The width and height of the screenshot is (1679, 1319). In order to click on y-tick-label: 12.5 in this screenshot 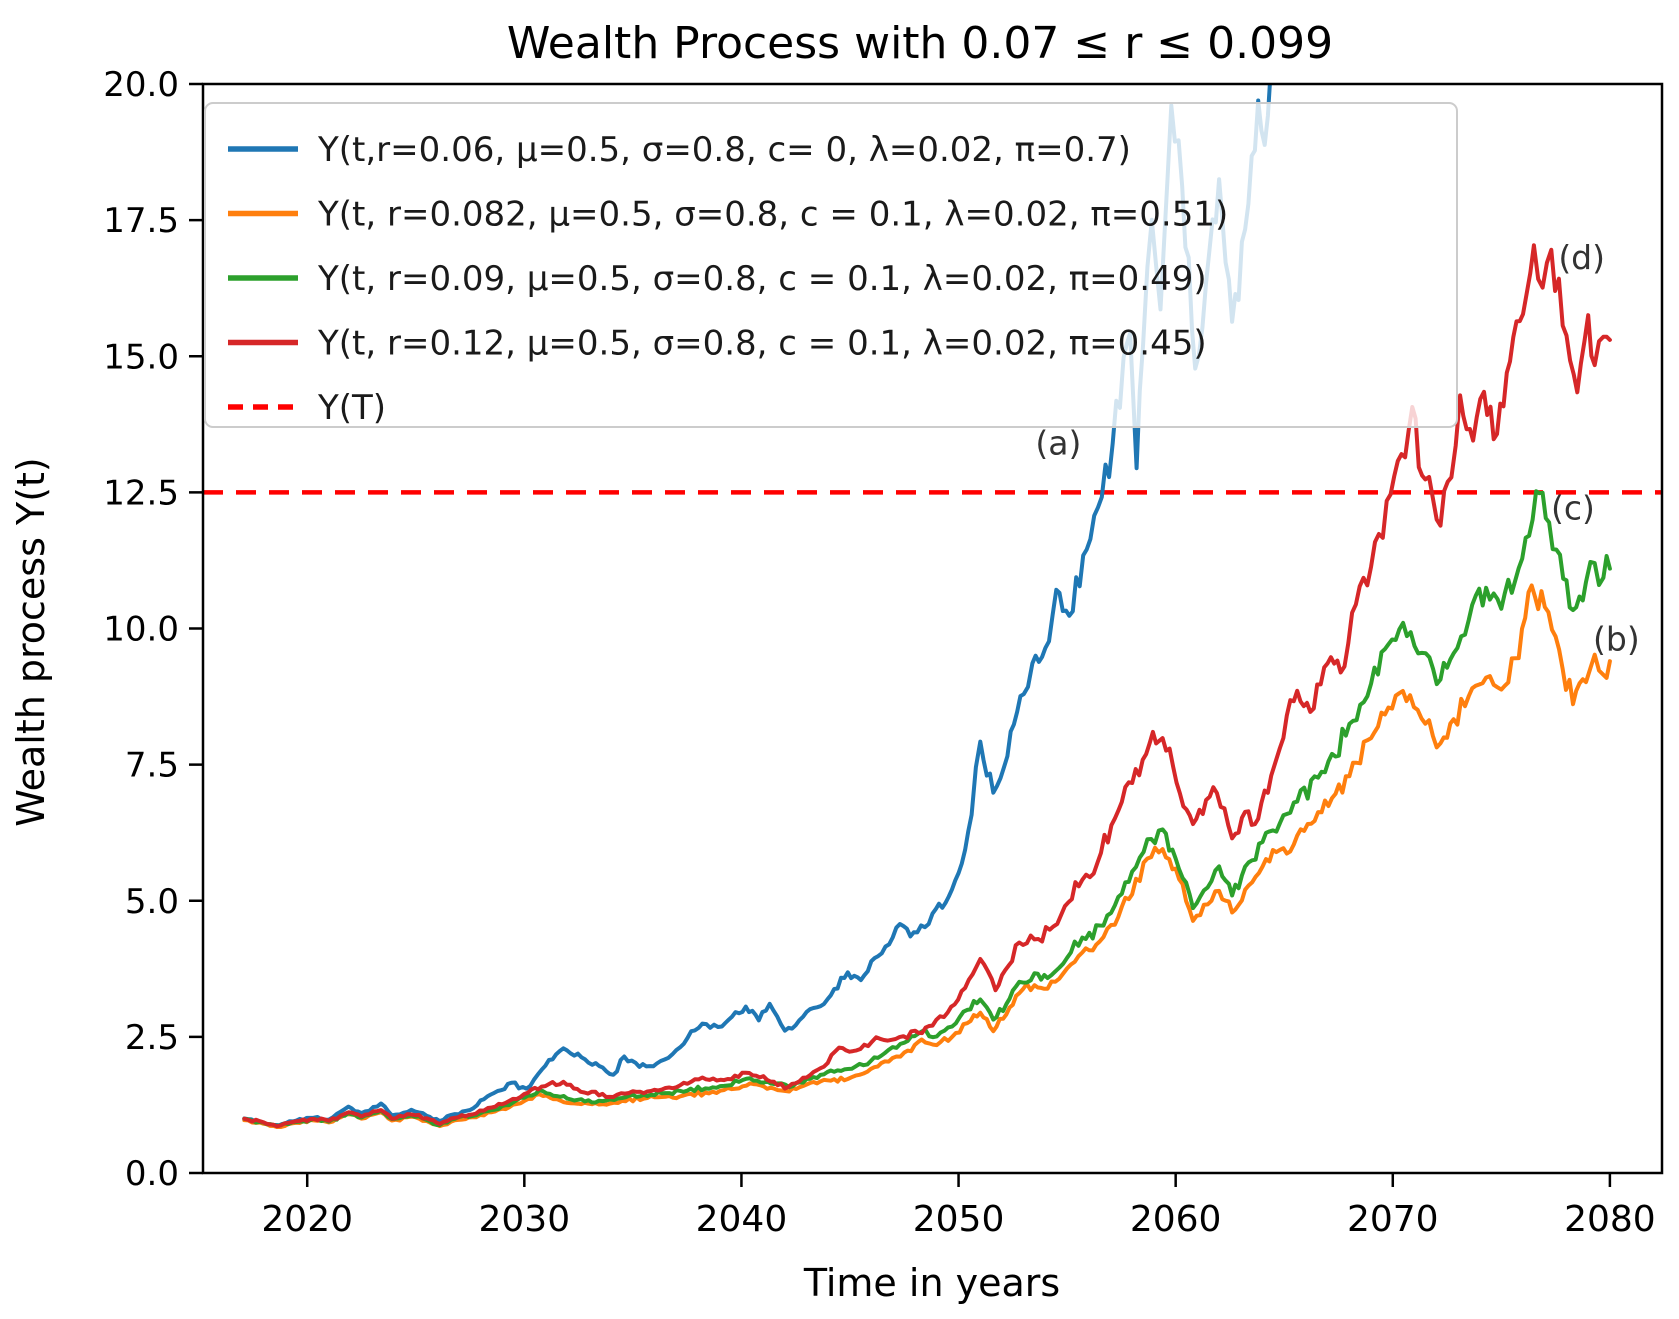, I will do `click(141, 493)`.